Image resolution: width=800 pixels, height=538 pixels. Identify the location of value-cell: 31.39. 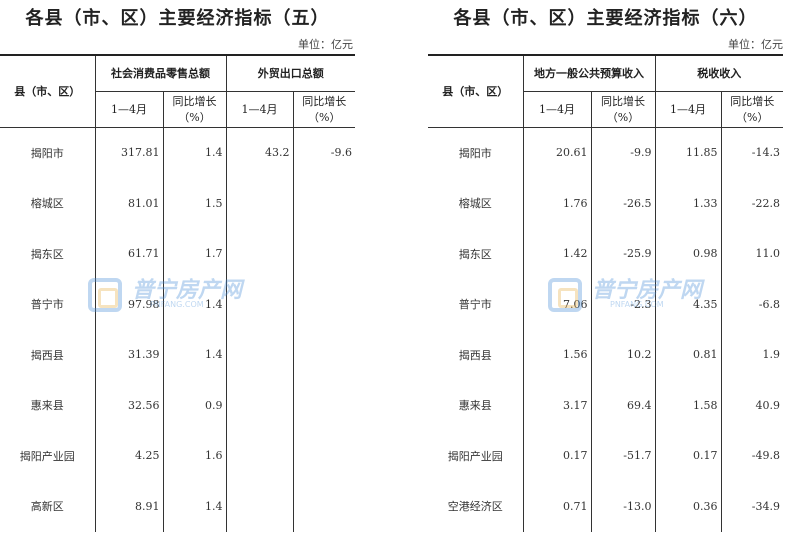
(129, 354).